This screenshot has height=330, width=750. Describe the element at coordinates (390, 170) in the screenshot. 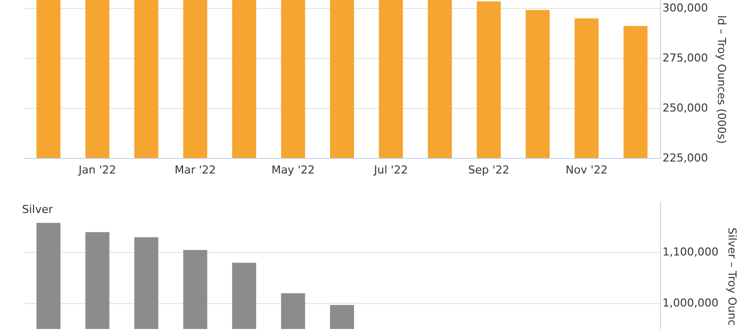

I see `x-tick-label: Jul '22` at that location.